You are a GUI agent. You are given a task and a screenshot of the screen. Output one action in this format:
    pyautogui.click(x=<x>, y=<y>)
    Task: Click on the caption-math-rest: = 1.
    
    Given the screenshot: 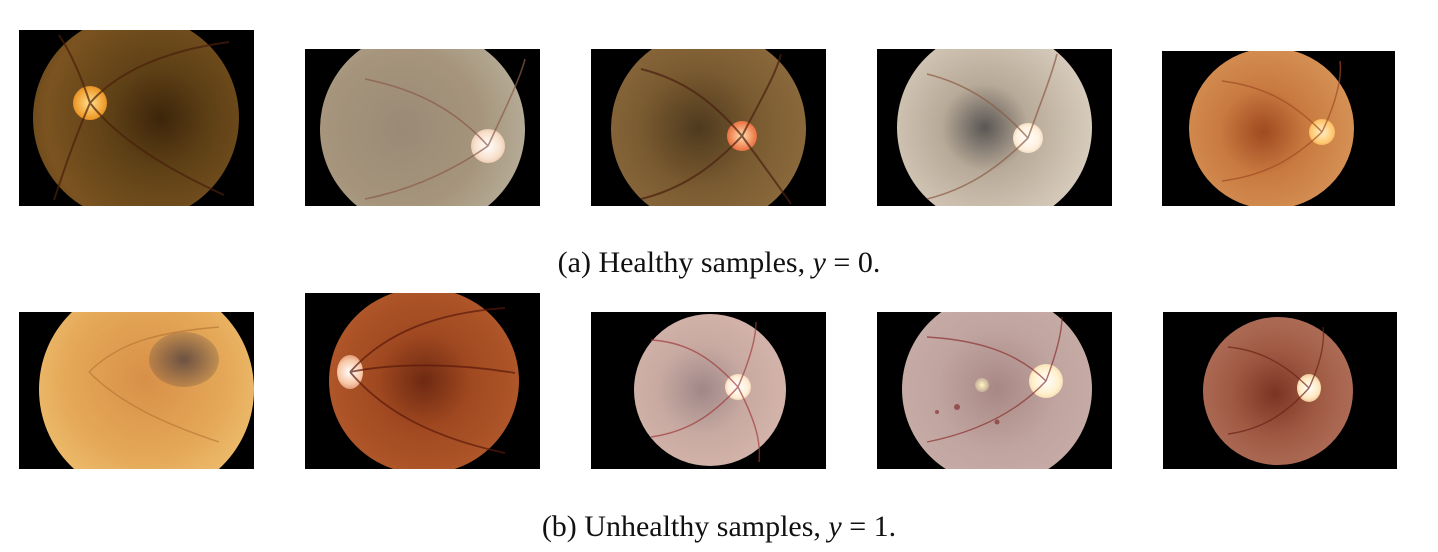 What is the action you would take?
    pyautogui.click(x=869, y=526)
    